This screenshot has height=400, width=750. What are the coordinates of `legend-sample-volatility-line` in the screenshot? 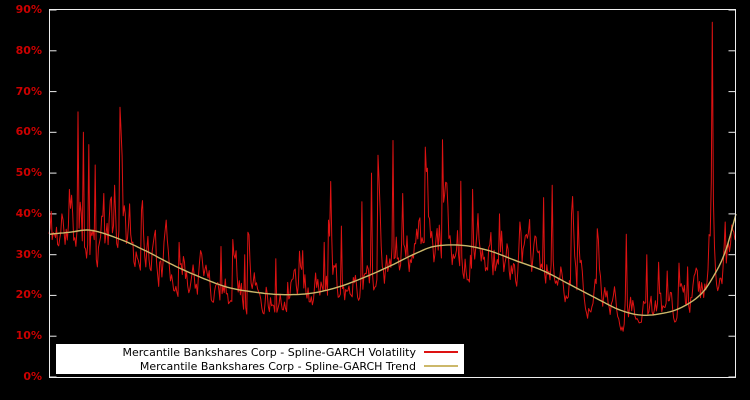 It's located at (441, 352).